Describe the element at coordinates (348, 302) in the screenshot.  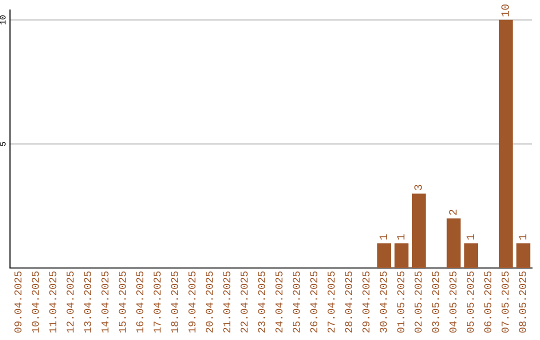
I see `x-tick-label: 28.04.2025` at that location.